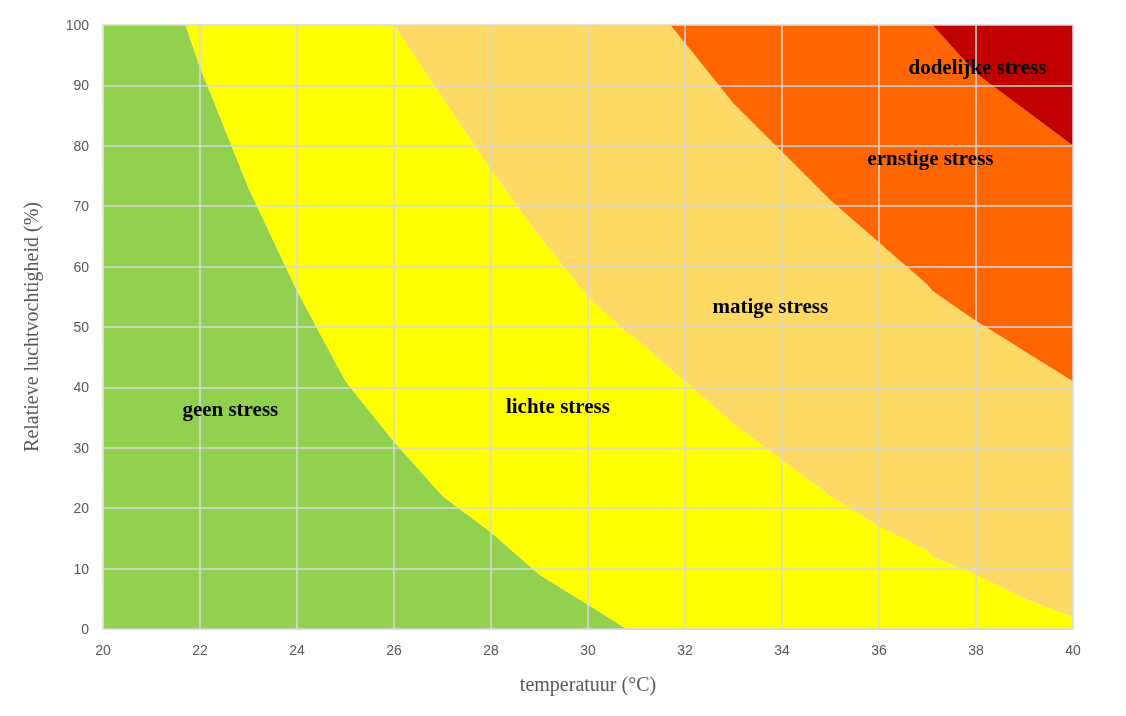  Describe the element at coordinates (31, 327) in the screenshot. I see `y-axis-title: Relatieve luchtvochtigheid (%)` at that location.